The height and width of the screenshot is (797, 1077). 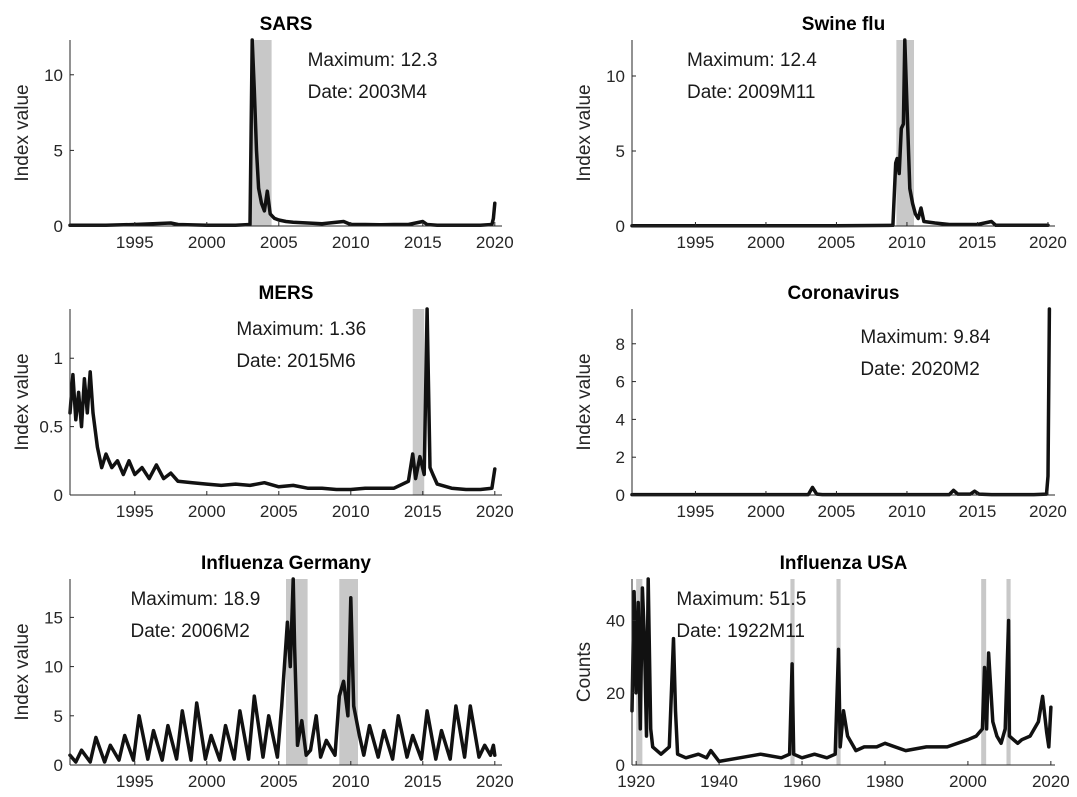 What do you see at coordinates (802, 781) in the screenshot?
I see `x-tick-label: 1960` at bounding box center [802, 781].